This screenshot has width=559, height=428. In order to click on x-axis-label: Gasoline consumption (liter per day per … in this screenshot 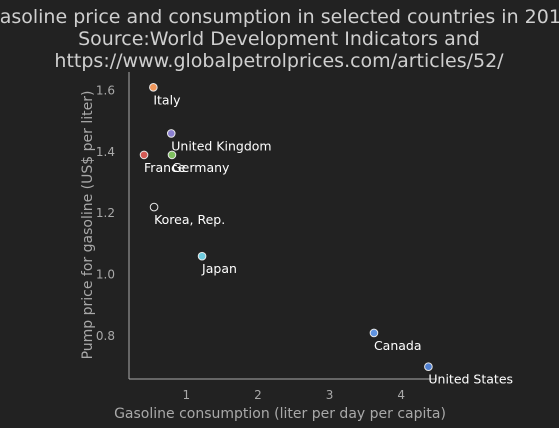, I will do `click(280, 414)`.